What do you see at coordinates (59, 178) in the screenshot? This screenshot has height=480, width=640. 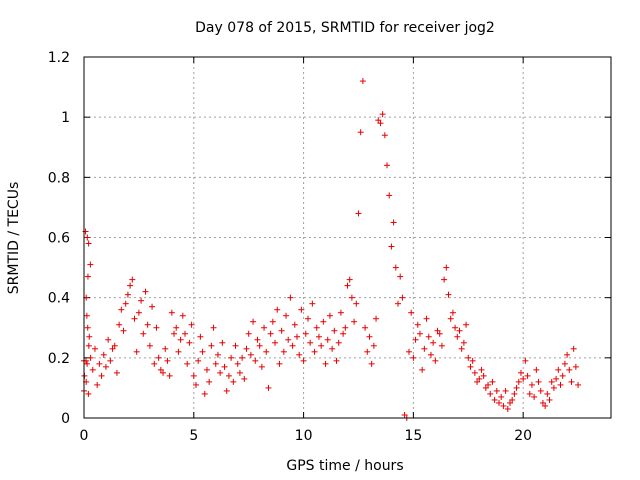 I see `y-tick-label: 0.8` at bounding box center [59, 178].